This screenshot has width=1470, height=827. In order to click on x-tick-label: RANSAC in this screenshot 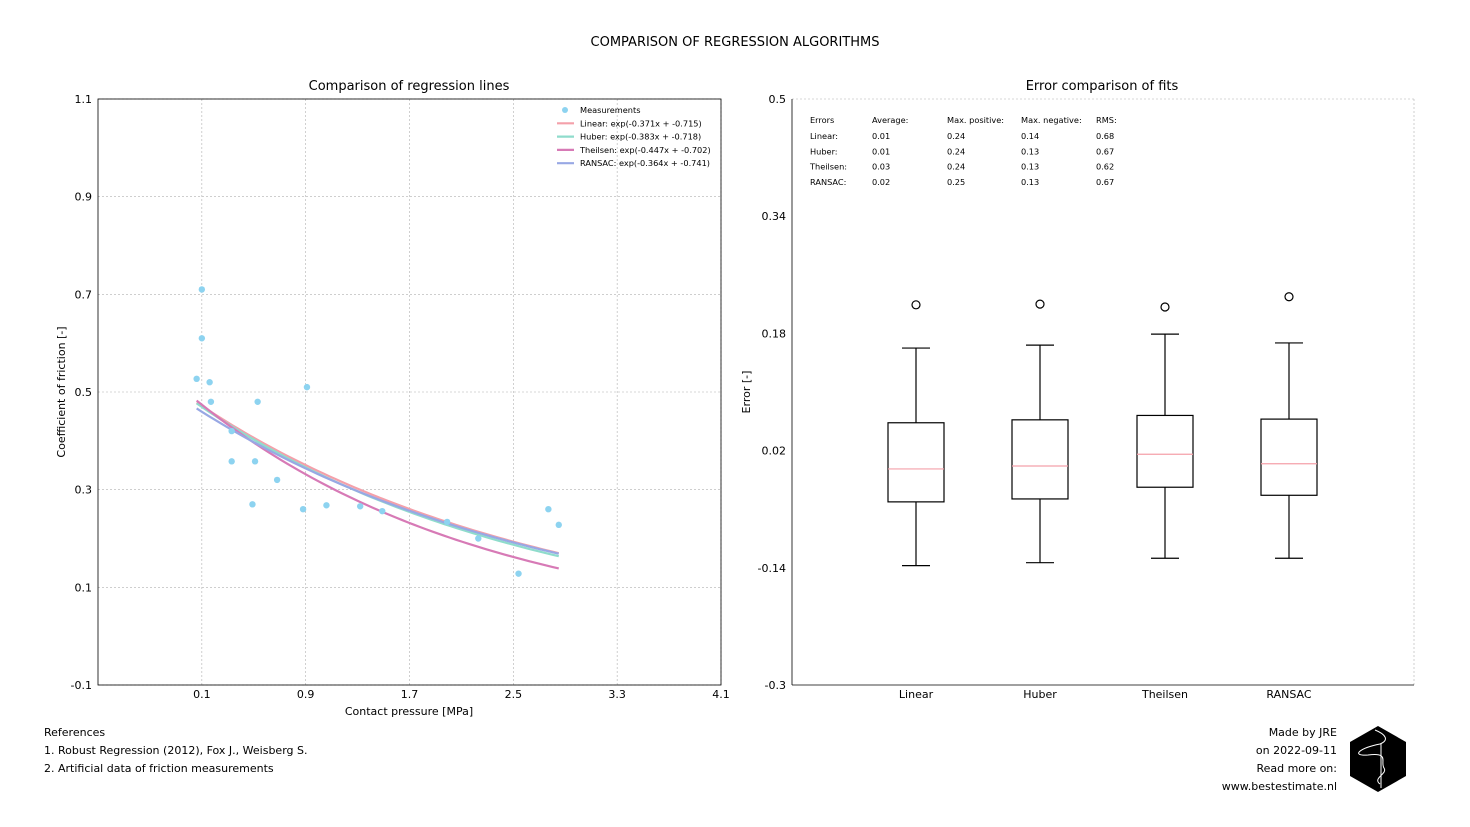, I will do `click(1288, 694)`.